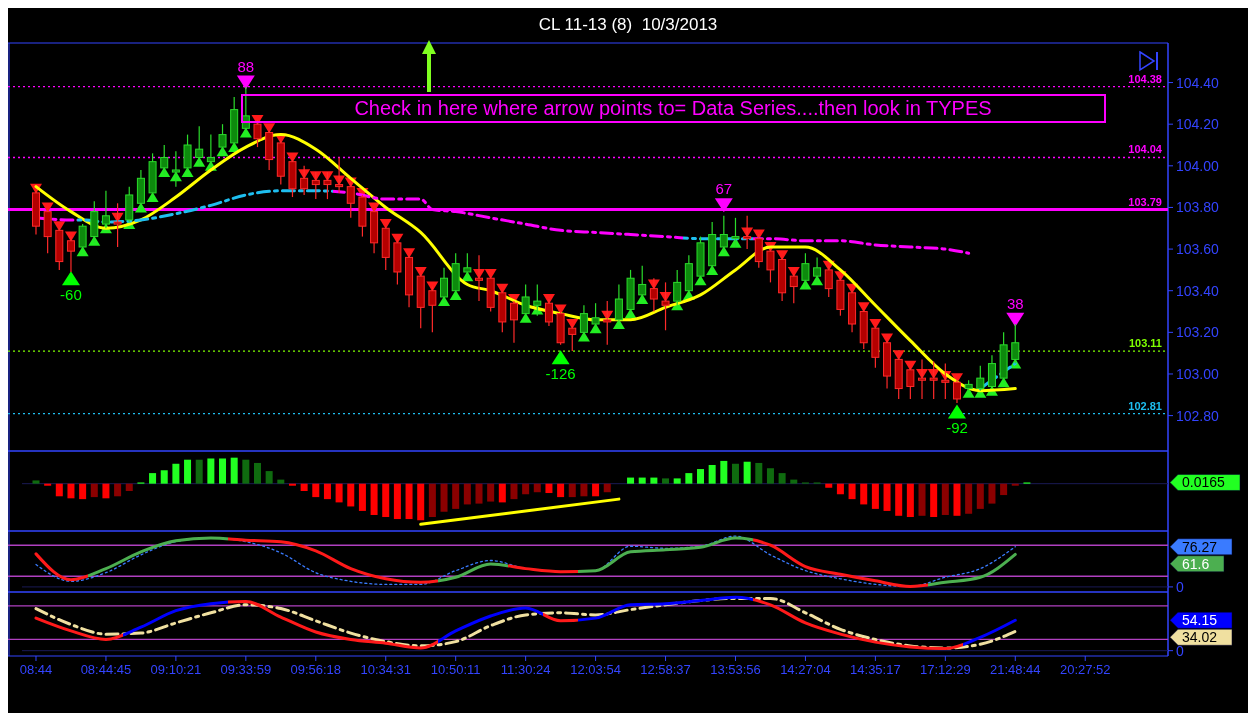 The width and height of the screenshot is (1256, 721). What do you see at coordinates (1015, 669) in the screenshot?
I see `x-tick-label: 21:48:44` at bounding box center [1015, 669].